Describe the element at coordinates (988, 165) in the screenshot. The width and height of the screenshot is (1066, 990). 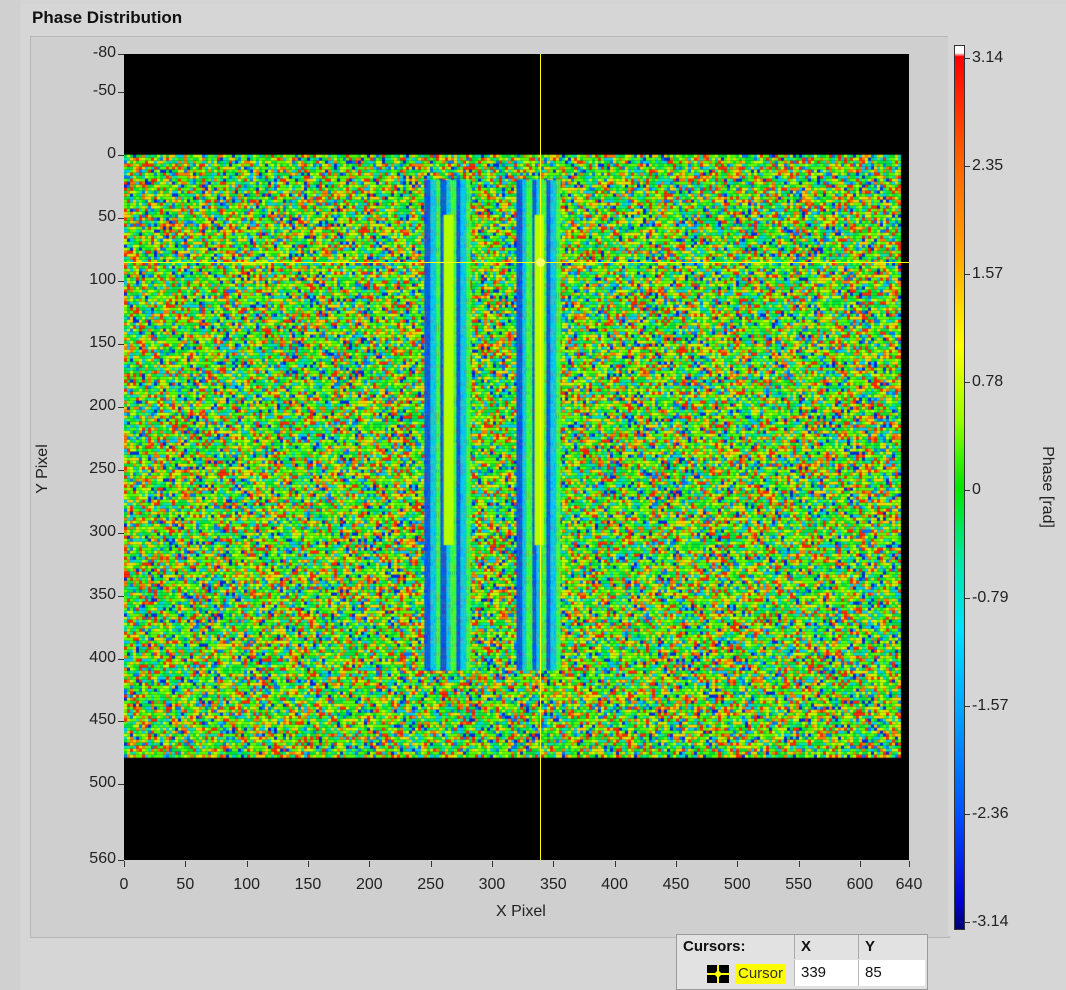
I see `colorbar-tick-label: 2.35` at that location.